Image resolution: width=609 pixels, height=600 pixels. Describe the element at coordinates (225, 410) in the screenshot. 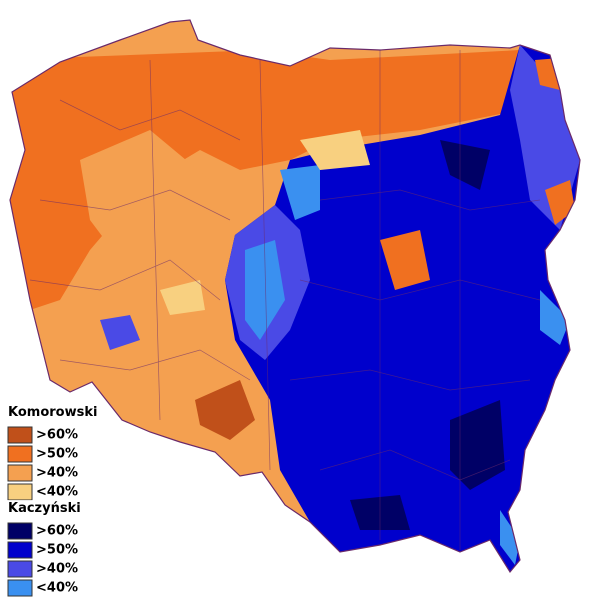

I see `region-orange-dark` at that location.